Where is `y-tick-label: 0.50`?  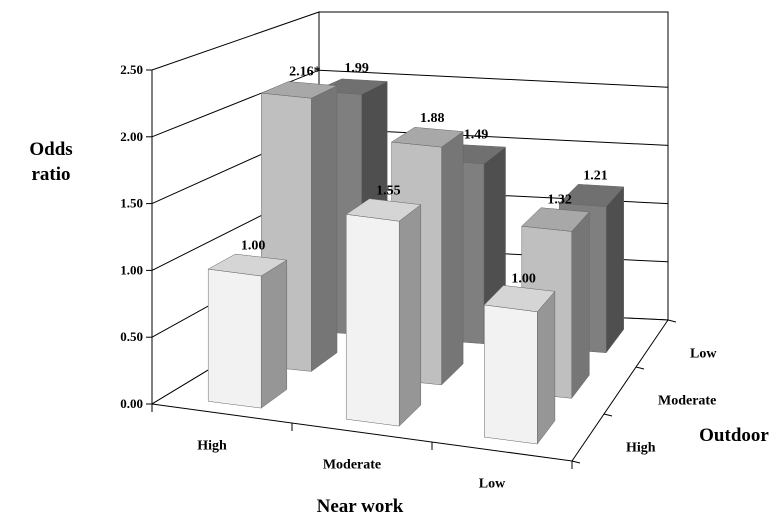 y-tick-label: 0.50 is located at coordinates (131, 336).